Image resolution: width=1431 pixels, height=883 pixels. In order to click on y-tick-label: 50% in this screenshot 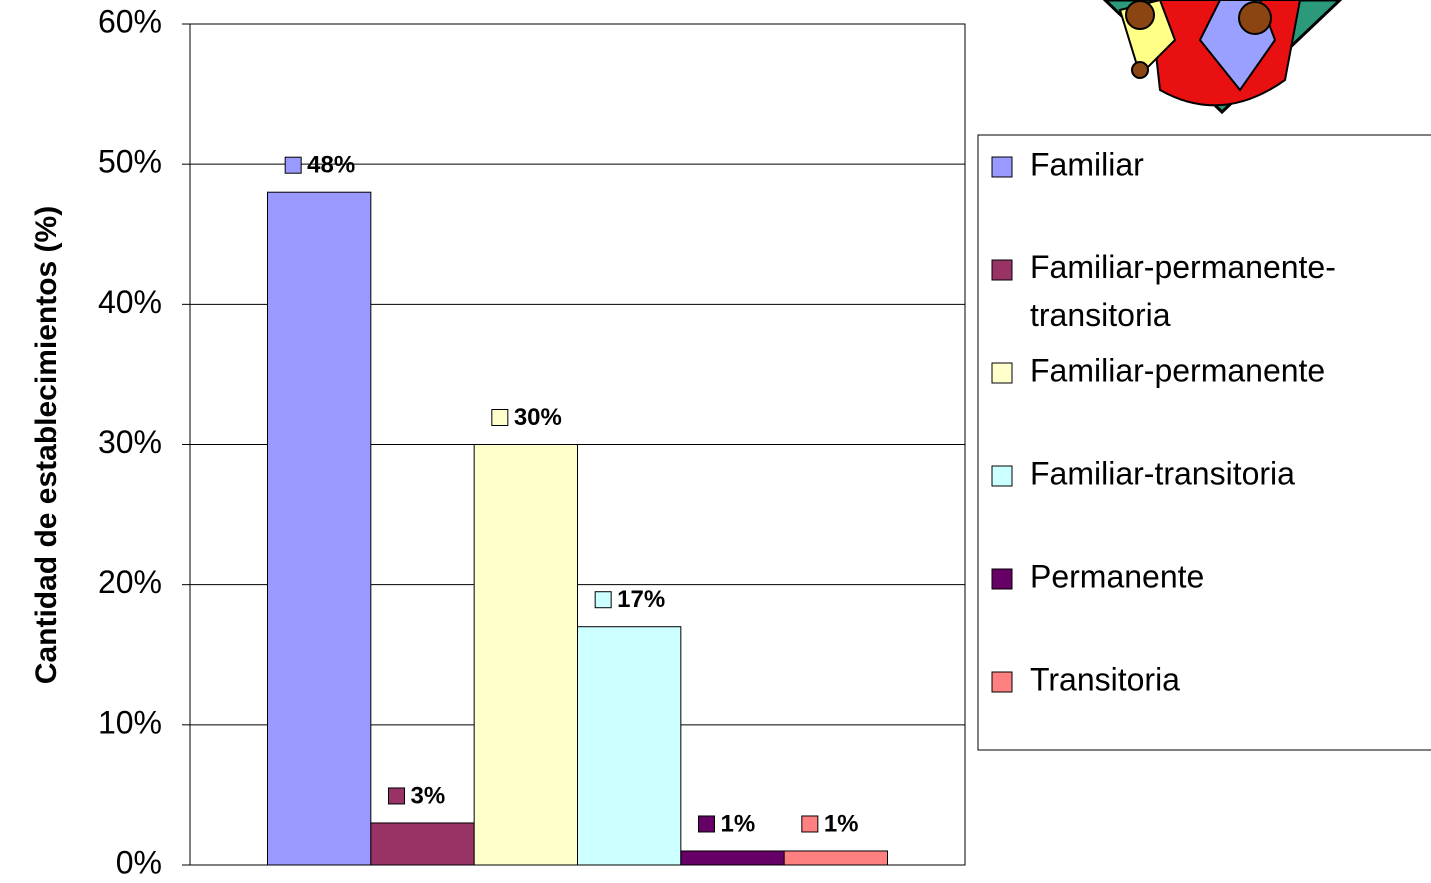, I will do `click(130, 162)`.